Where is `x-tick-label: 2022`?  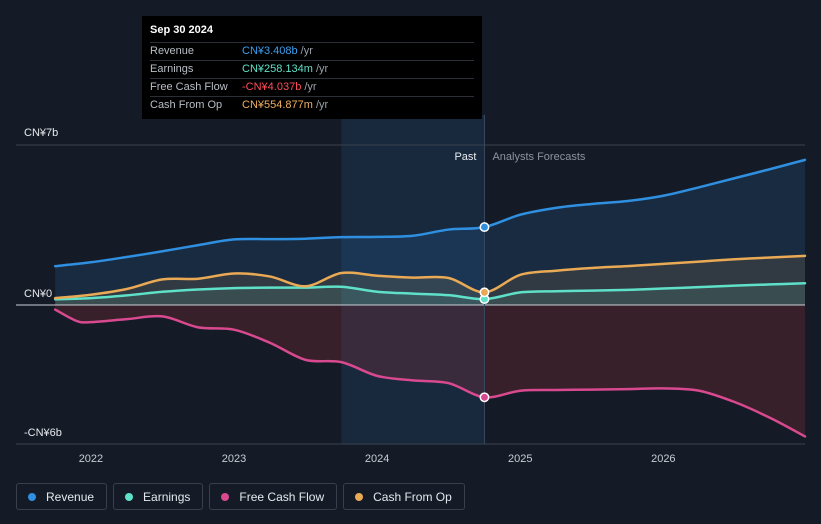 x-tick-label: 2022 is located at coordinates (91, 459).